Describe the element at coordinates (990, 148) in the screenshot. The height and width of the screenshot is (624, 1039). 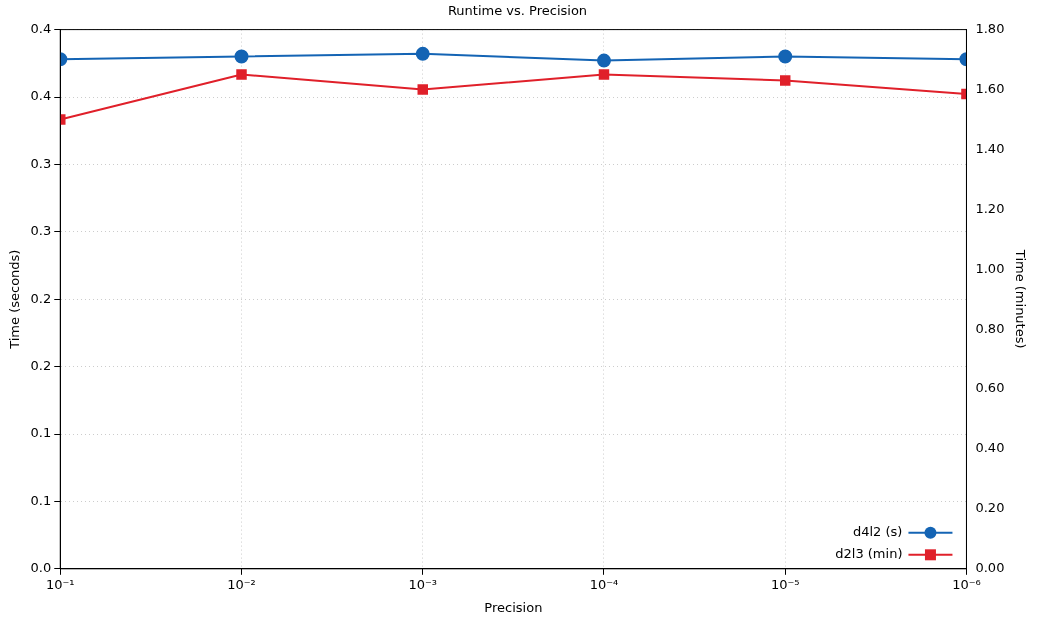
I see `y2-tick-label: 1.40` at that location.